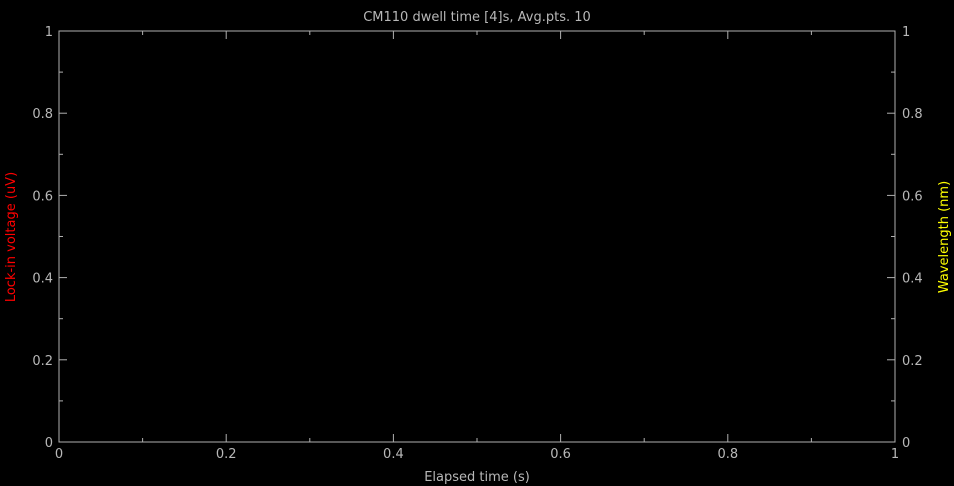 The height and width of the screenshot is (486, 954). What do you see at coordinates (49, 443) in the screenshot?
I see `y-tick-label: 0` at bounding box center [49, 443].